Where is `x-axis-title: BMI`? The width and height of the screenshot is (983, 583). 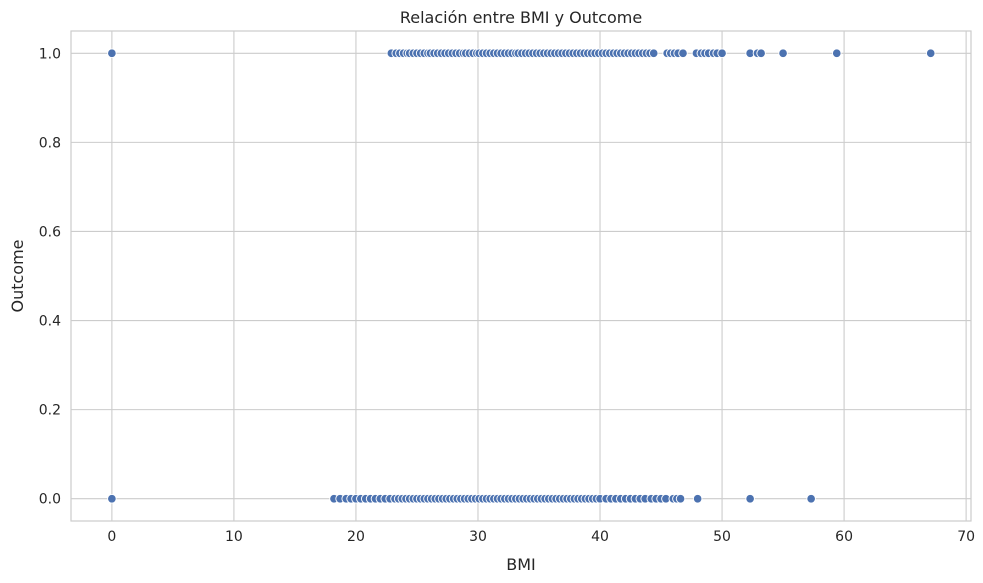 x-axis-title: BMI is located at coordinates (521, 564).